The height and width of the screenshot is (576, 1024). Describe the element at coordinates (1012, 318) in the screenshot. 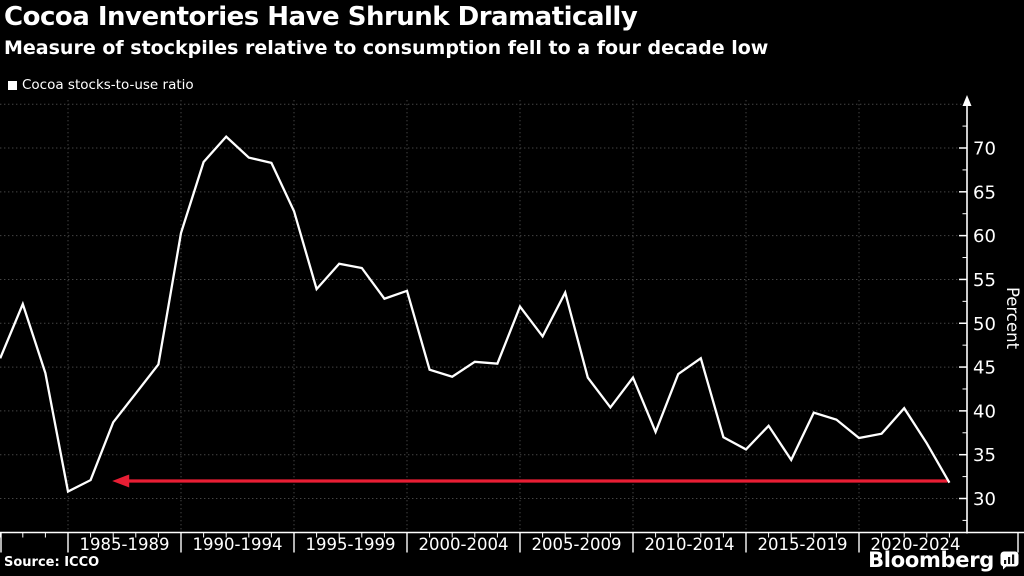

I see `y-axis-title: Percent` at that location.